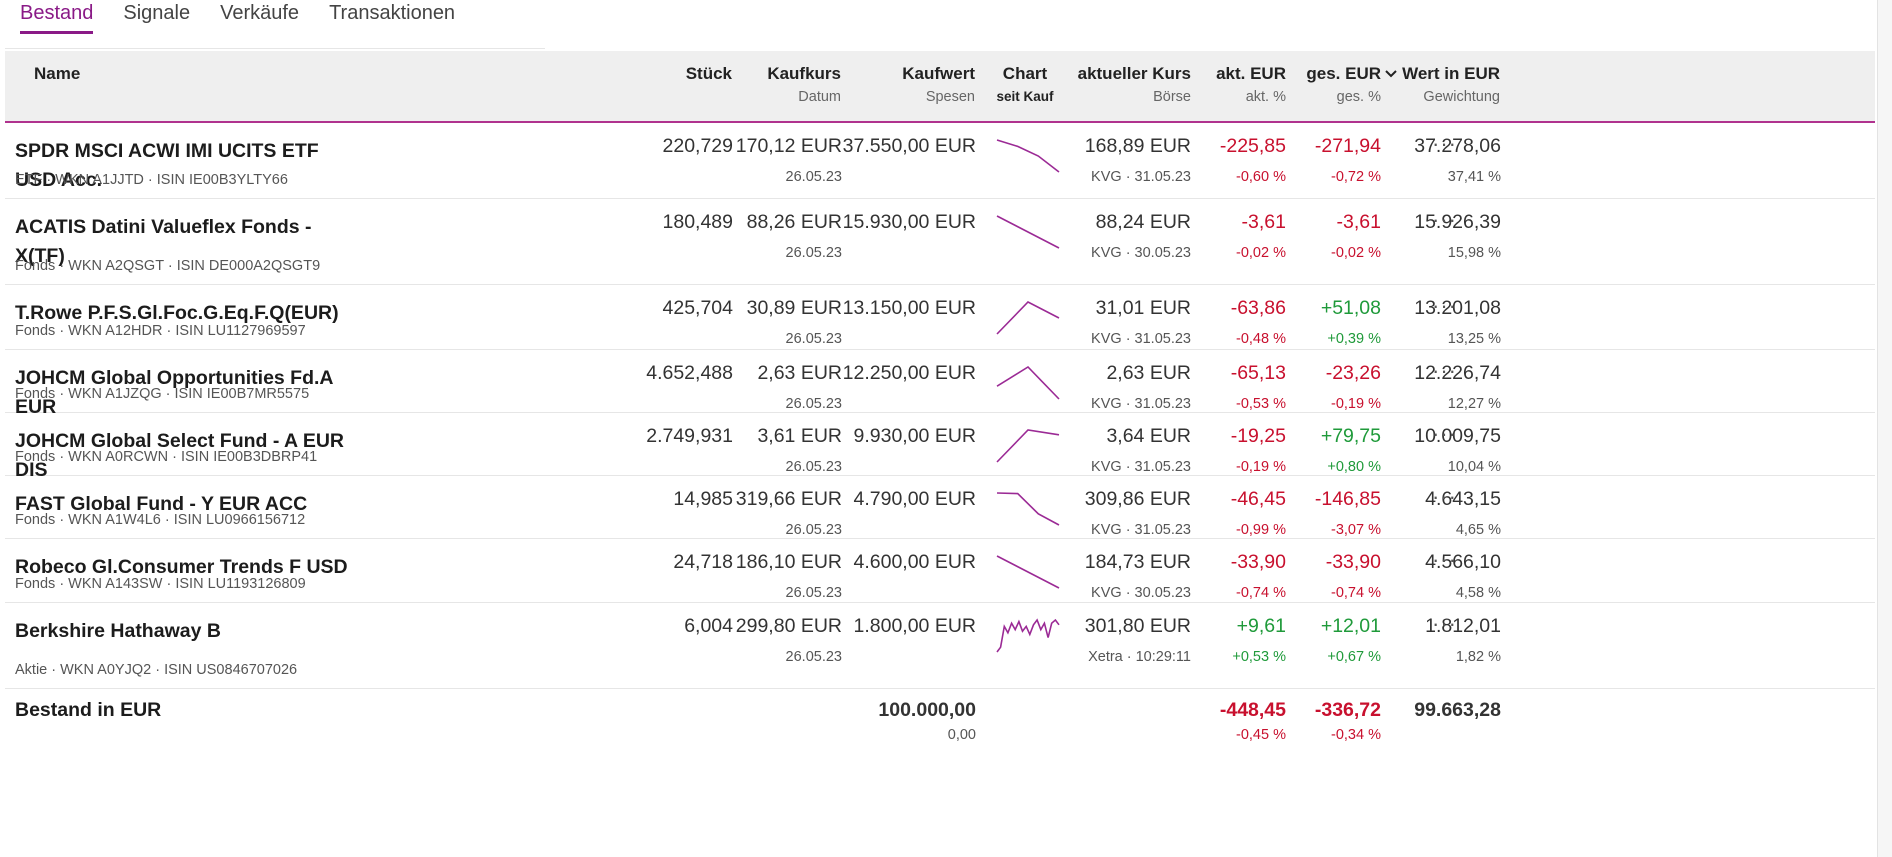 This screenshot has height=857, width=1892. Describe the element at coordinates (260, 13) in the screenshot. I see `tab-verkaeufe: Verkäufe` at that location.